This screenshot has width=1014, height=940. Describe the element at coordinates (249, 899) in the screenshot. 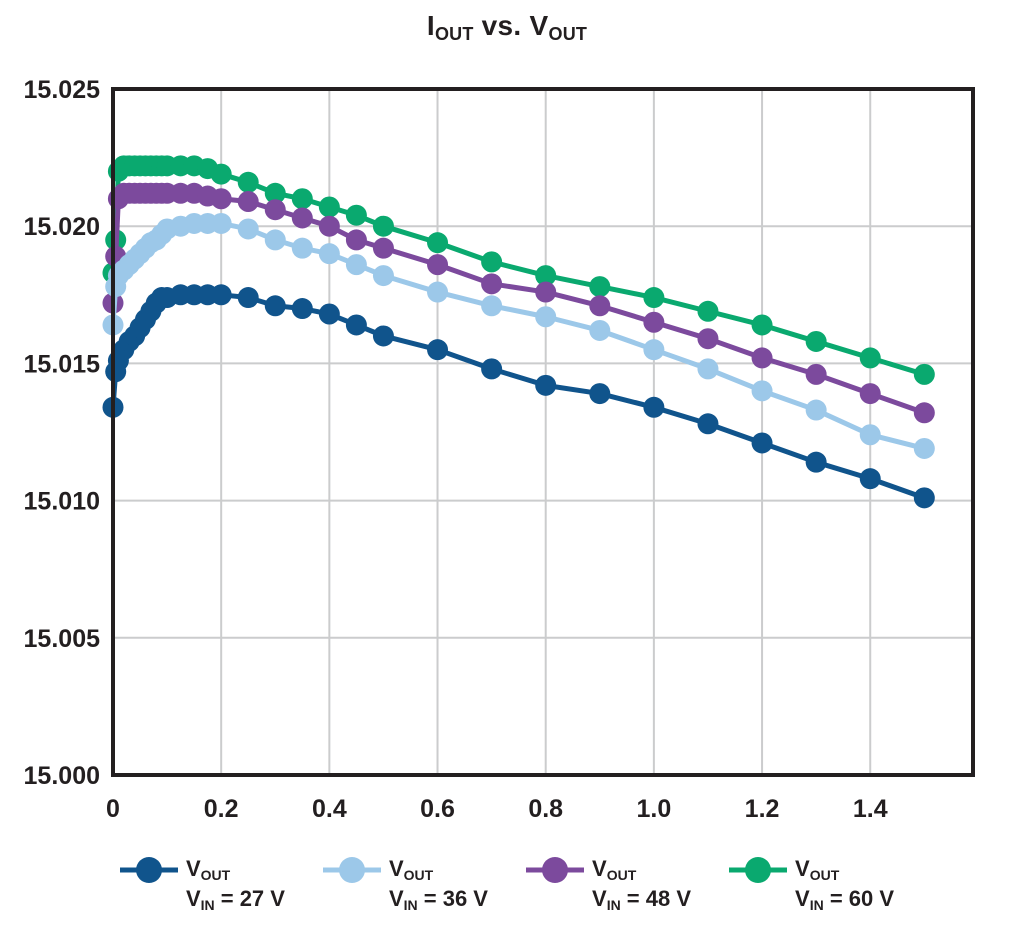

I see `legend-text-segment: = 27 V` at that location.